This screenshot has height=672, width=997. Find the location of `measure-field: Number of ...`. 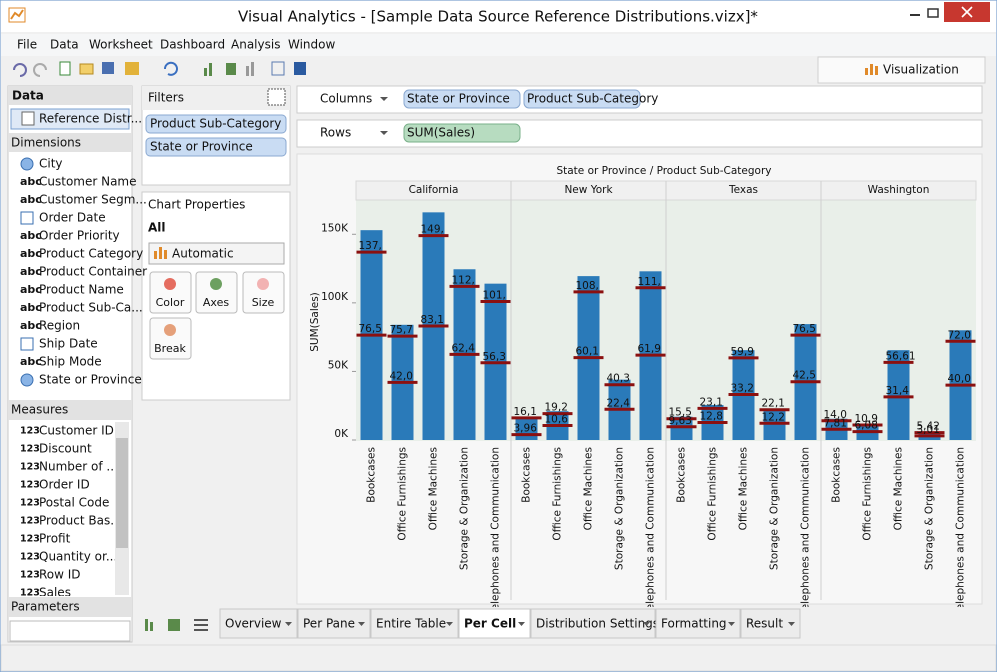

measure-field: Number of ... is located at coordinates (78, 467).